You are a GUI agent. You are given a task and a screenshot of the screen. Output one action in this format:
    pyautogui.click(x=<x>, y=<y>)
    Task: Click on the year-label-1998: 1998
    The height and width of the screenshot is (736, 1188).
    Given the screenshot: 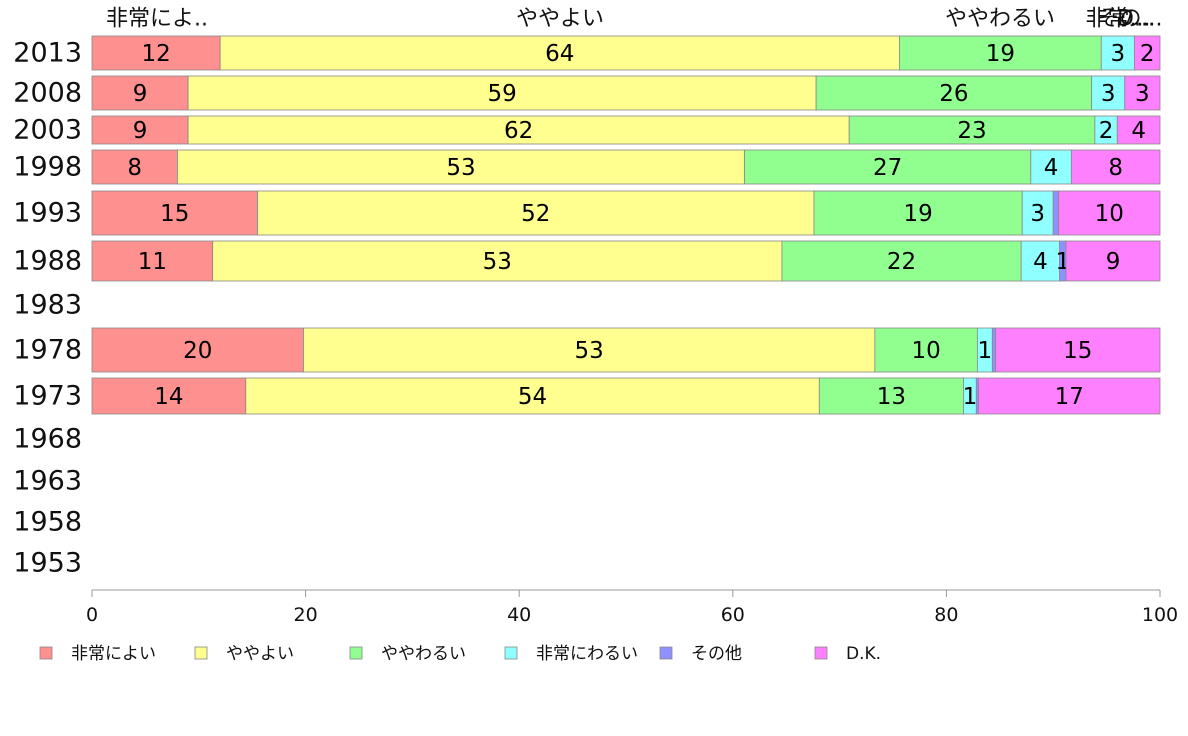 What is the action you would take?
    pyautogui.click(x=47, y=167)
    